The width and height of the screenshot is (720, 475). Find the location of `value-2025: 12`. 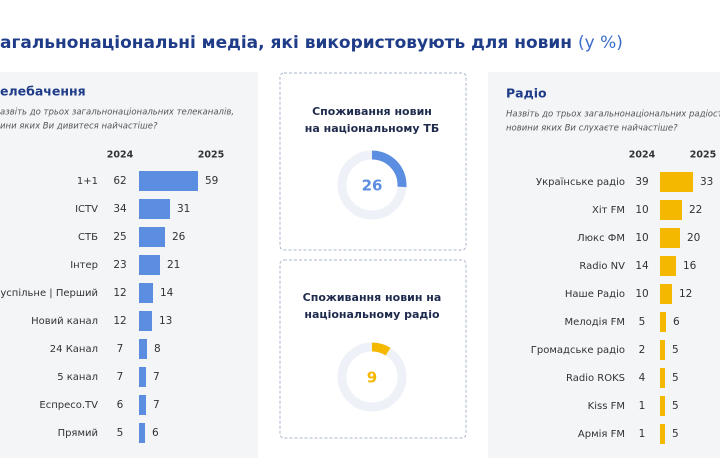

value-2025: 12 is located at coordinates (685, 294).